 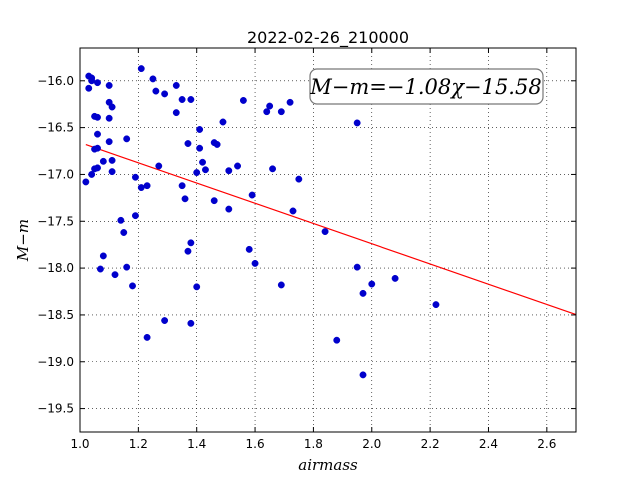 I want to click on x-tick-label: 1.6, so click(x=255, y=444).